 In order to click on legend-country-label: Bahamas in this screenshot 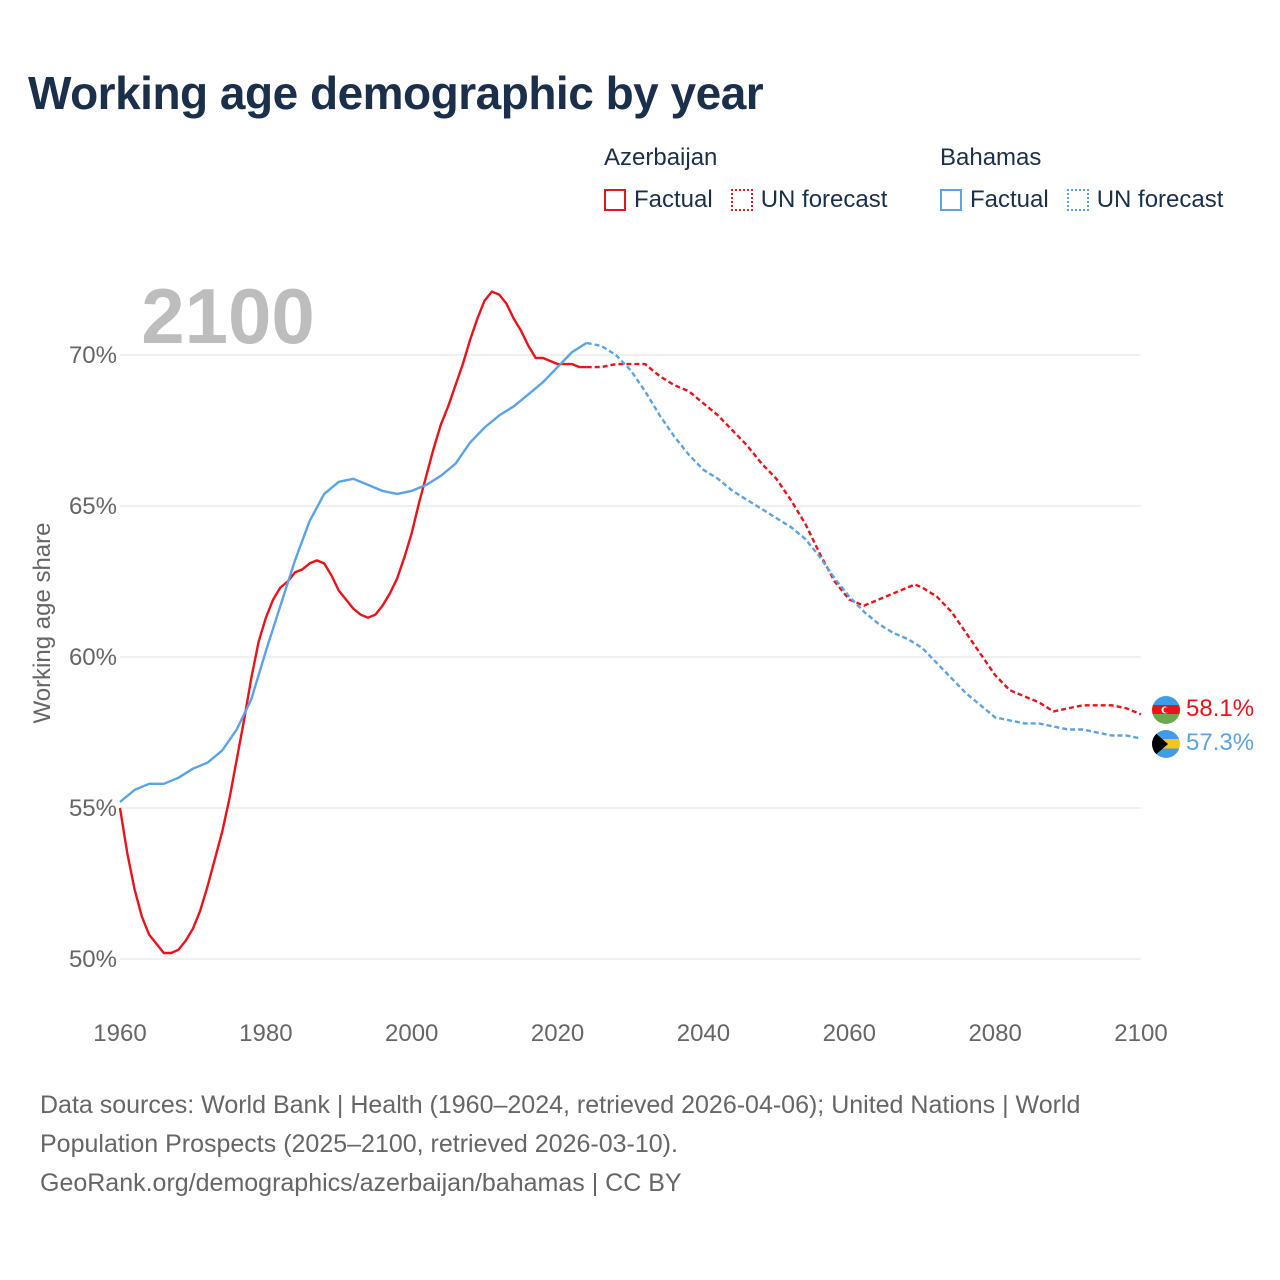, I will do `click(991, 157)`.